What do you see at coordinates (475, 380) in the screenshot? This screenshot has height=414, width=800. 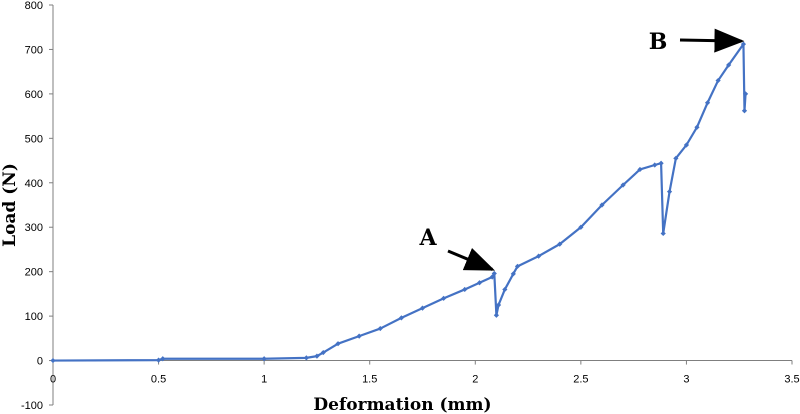 I see `x-tick-label: 2` at bounding box center [475, 380].